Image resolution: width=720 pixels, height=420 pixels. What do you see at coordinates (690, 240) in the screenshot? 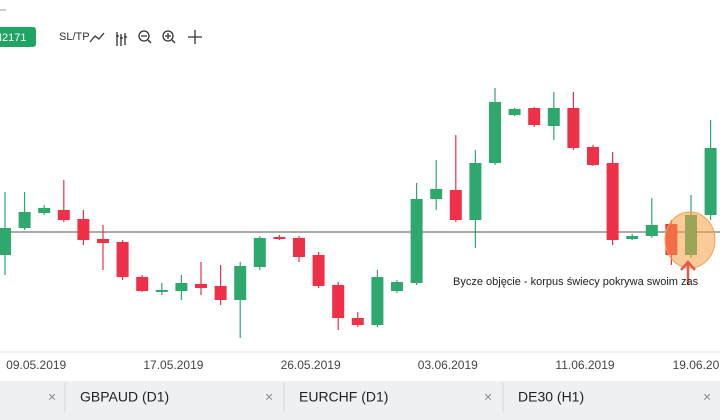
I see `highlight-circle` at bounding box center [690, 240].